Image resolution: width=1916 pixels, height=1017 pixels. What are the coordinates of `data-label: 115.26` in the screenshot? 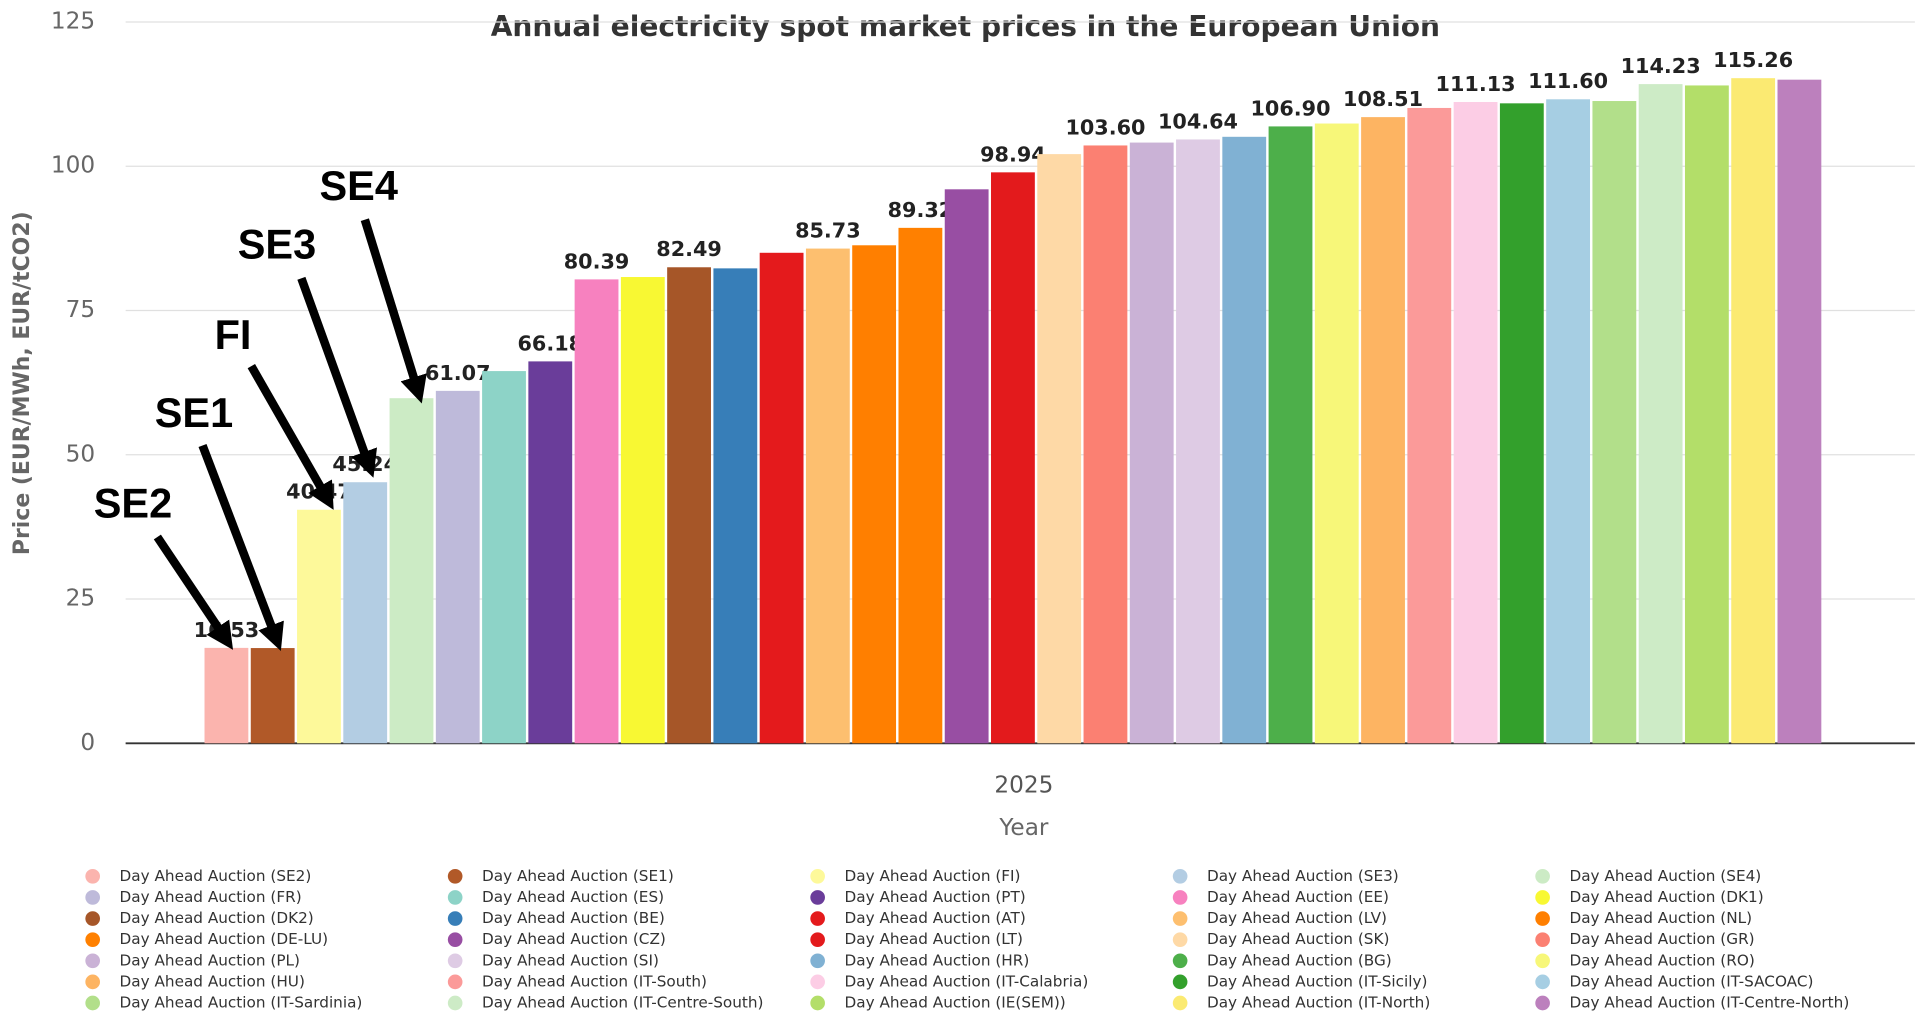 It's located at (1753, 60).